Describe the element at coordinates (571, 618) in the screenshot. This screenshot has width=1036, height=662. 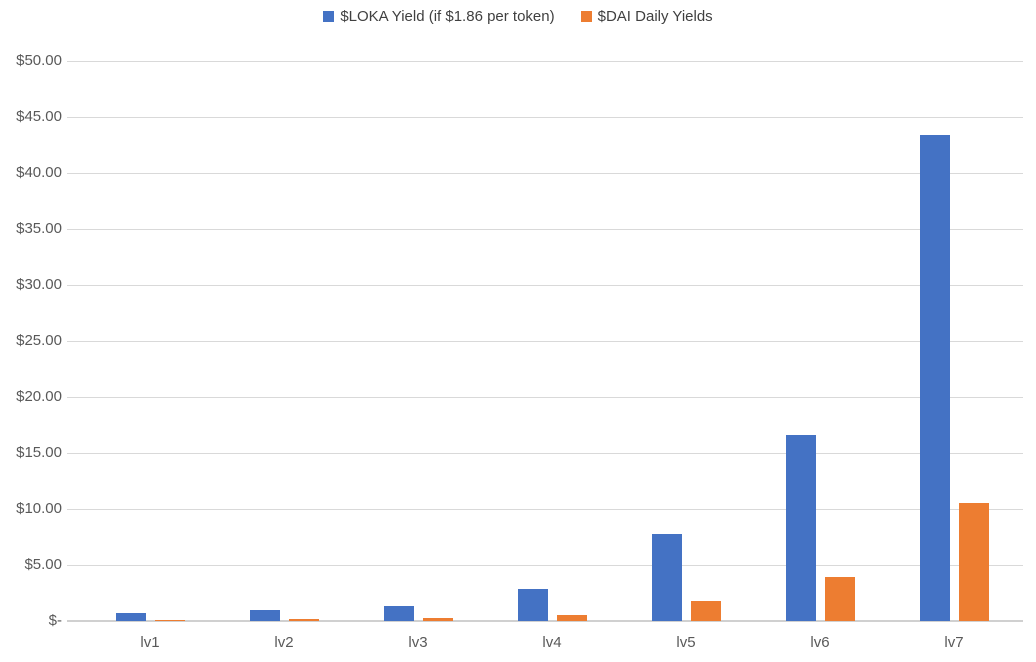
I see `bar-dai-lv4` at that location.